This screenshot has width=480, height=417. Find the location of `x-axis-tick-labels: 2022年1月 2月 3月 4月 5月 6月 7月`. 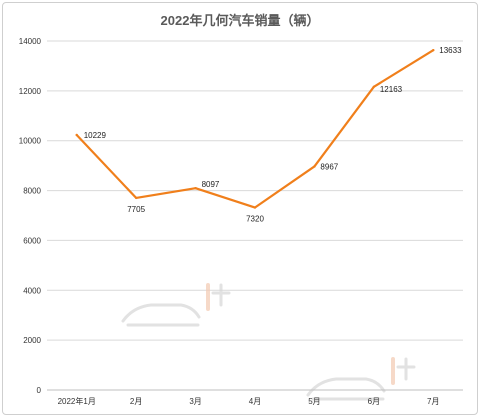

x-axis-tick-labels: 2022年1月 2月 3月 4月 5月 6月 7月 is located at coordinates (249, 401).